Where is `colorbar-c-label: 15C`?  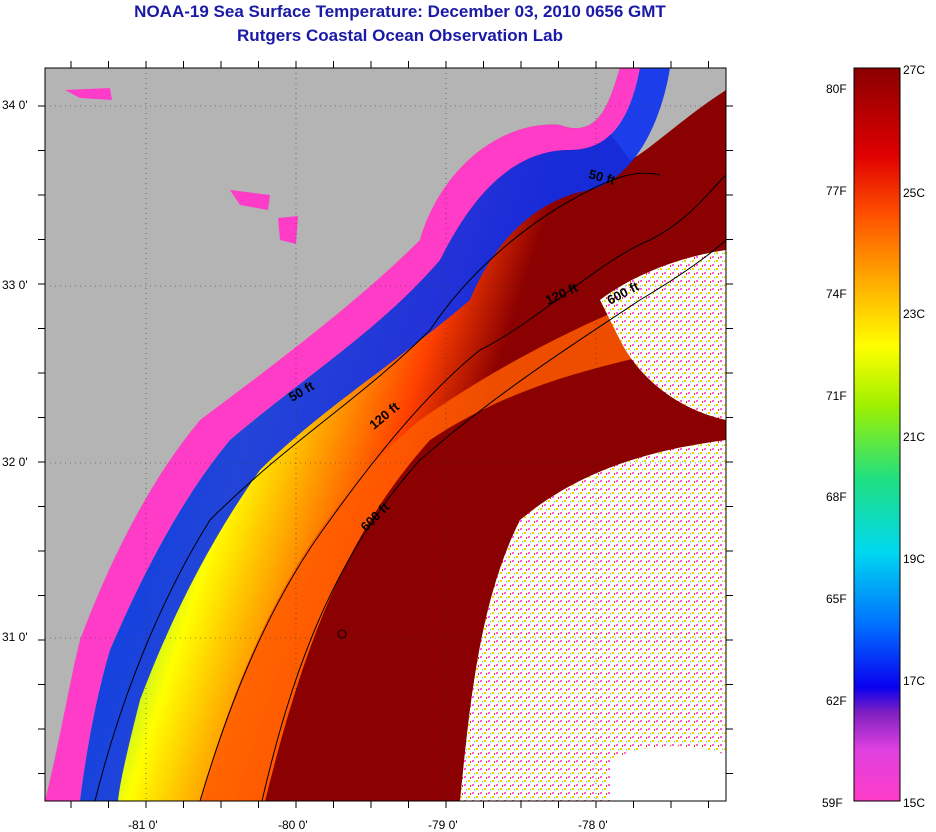 colorbar-c-label: 15C is located at coordinates (914, 803).